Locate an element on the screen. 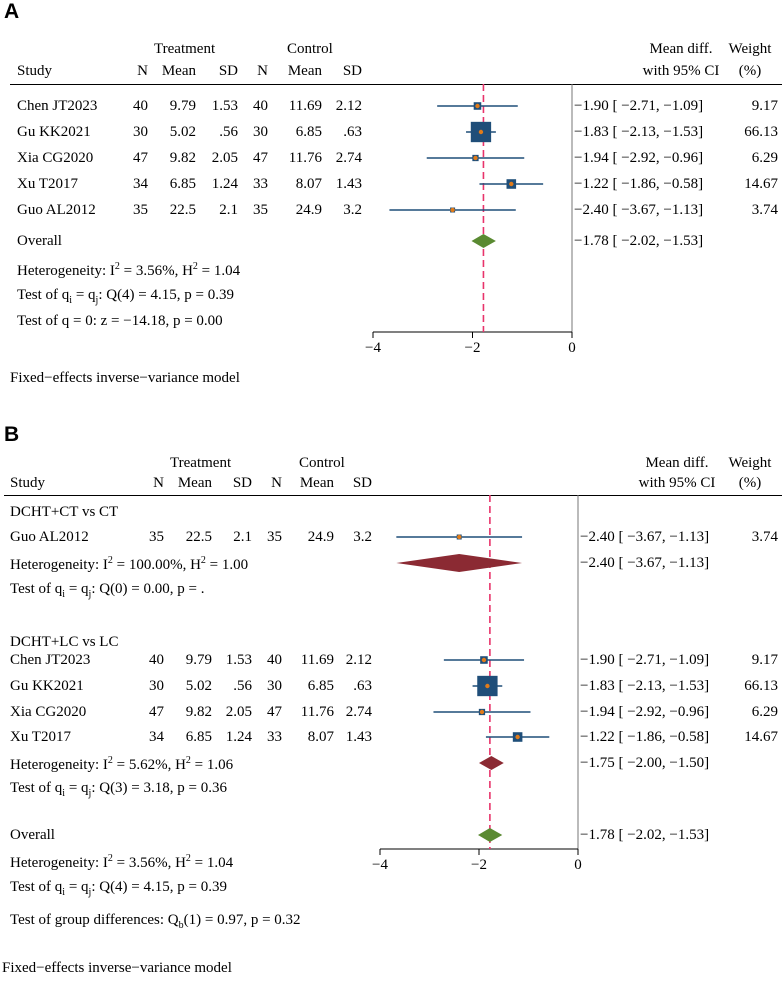  row-csd: 3.2 is located at coordinates (352, 210).